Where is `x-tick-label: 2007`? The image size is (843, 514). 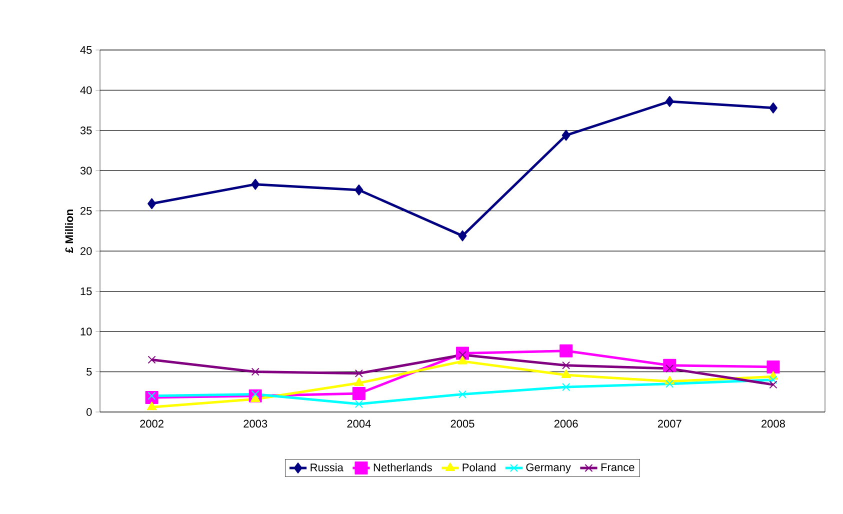 x-tick-label: 2007 is located at coordinates (670, 424).